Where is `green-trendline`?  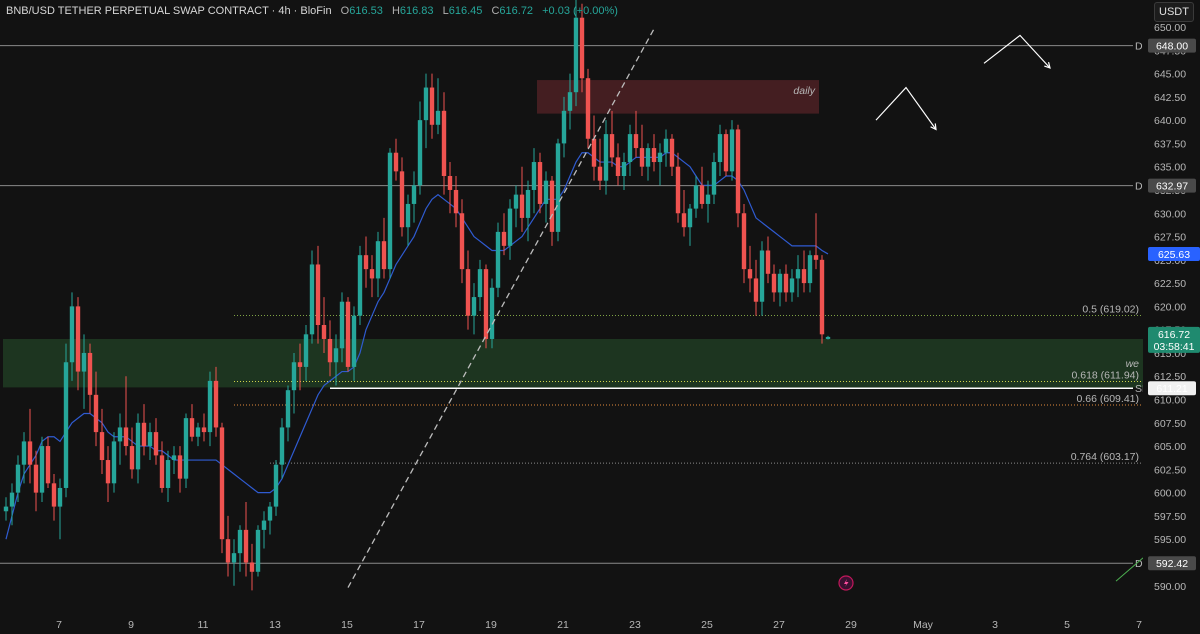
green-trendline is located at coordinates (1129, 569).